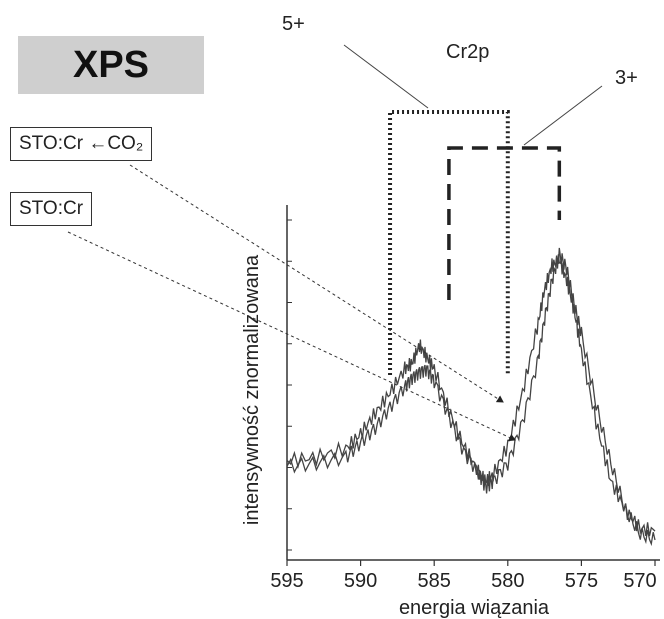 This screenshot has width=664, height=619. What do you see at coordinates (51, 209) in the screenshot?
I see `sample-label-plain: STO:Cr` at bounding box center [51, 209].